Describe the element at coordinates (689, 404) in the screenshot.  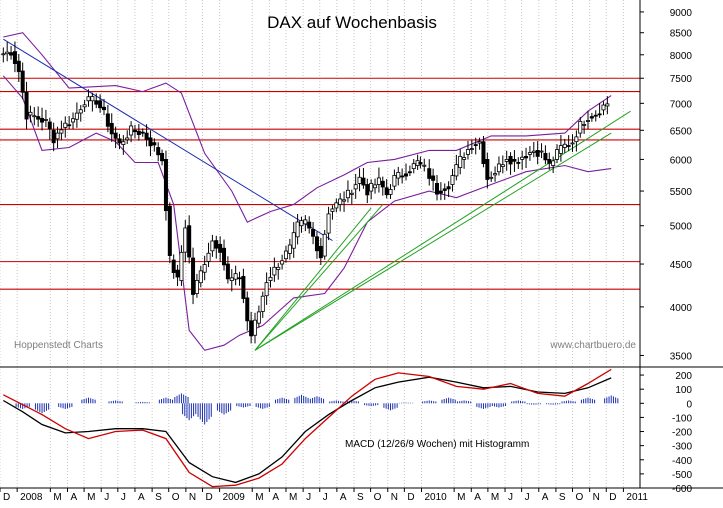
I see `macd-tick-label: 0` at that location.